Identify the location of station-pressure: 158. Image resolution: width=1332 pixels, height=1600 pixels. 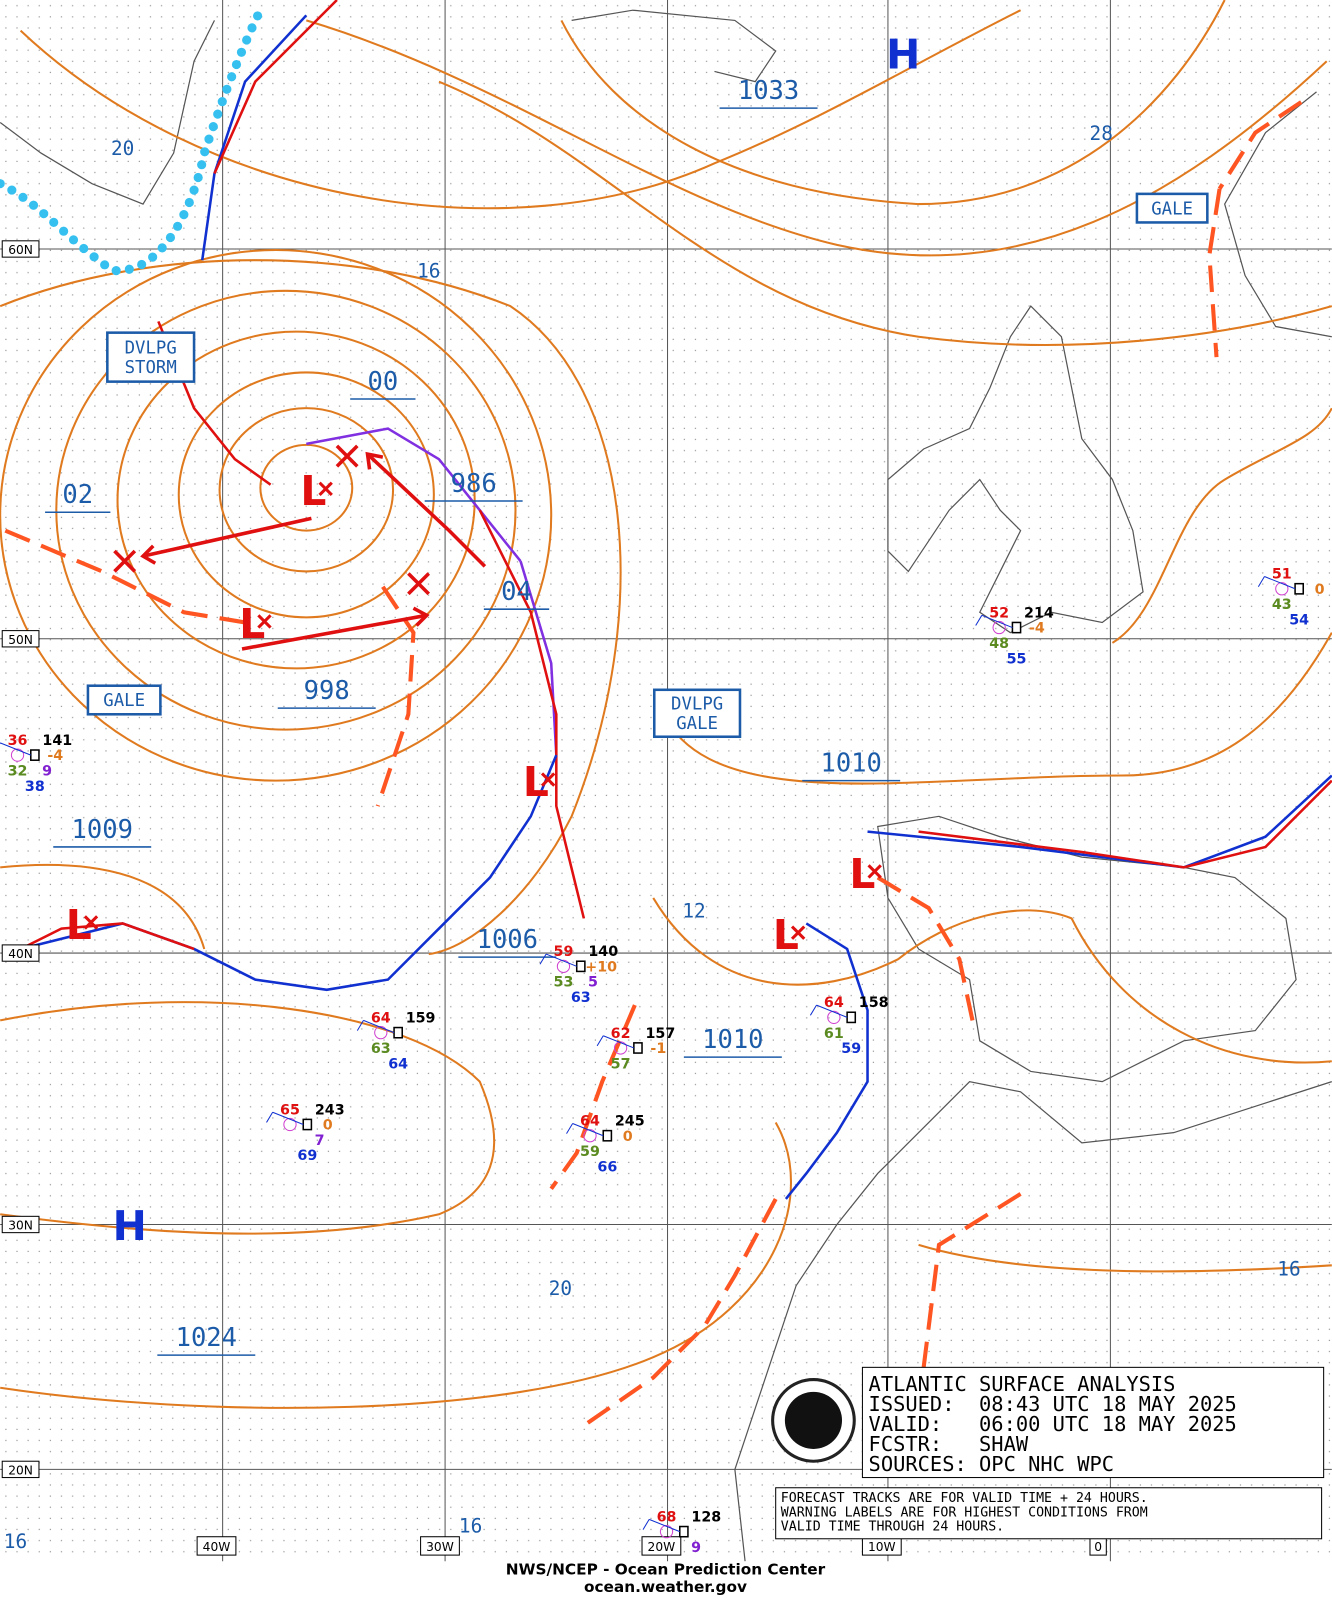
(874, 1003).